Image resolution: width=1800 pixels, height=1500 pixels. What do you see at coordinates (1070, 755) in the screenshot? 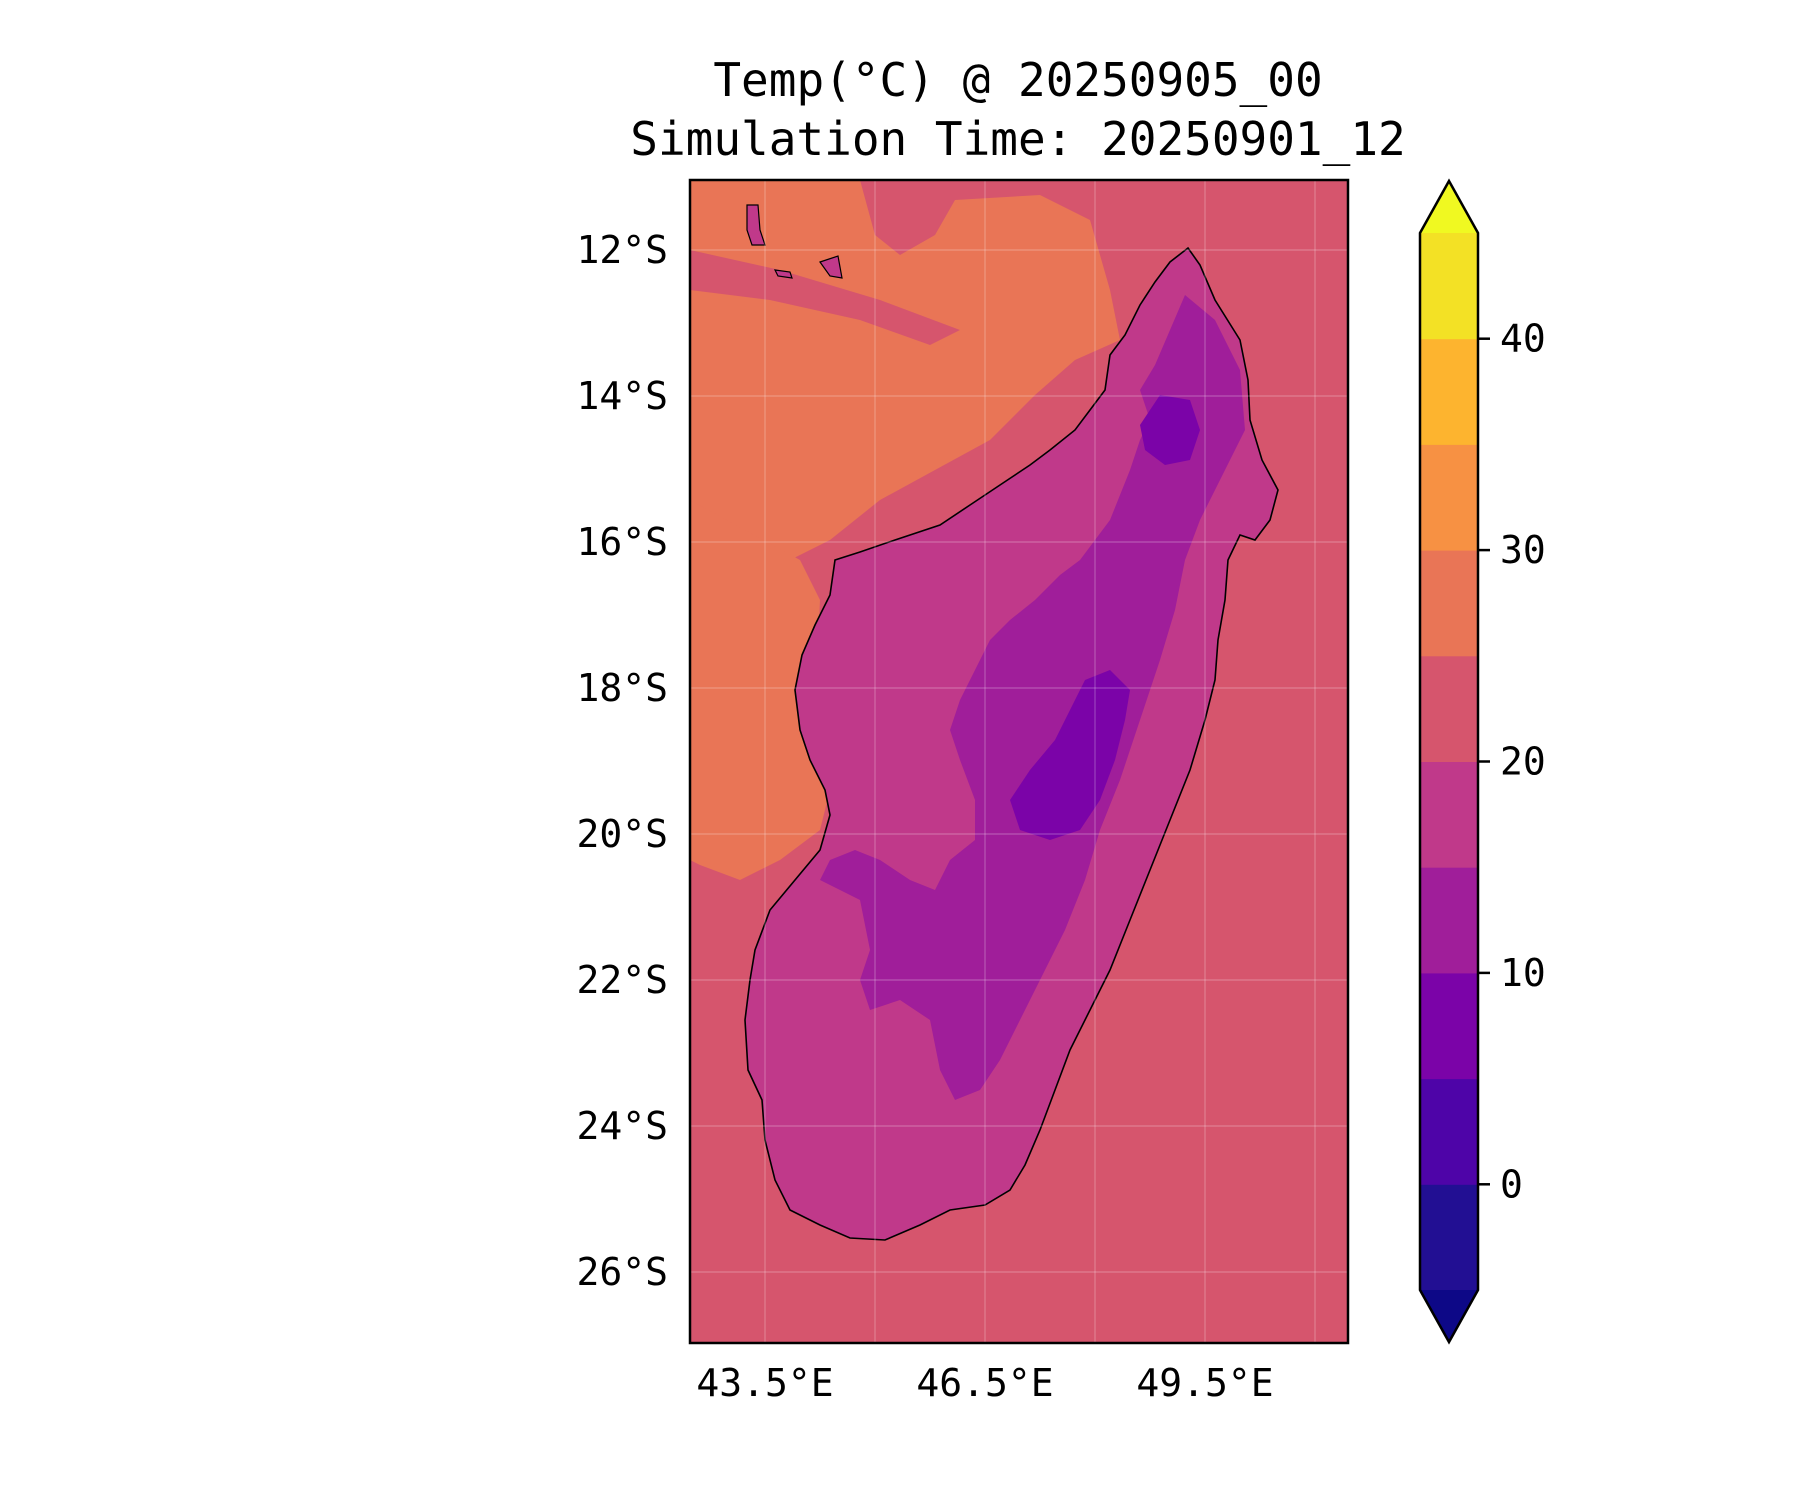
I see `island-cold-region` at bounding box center [1070, 755].